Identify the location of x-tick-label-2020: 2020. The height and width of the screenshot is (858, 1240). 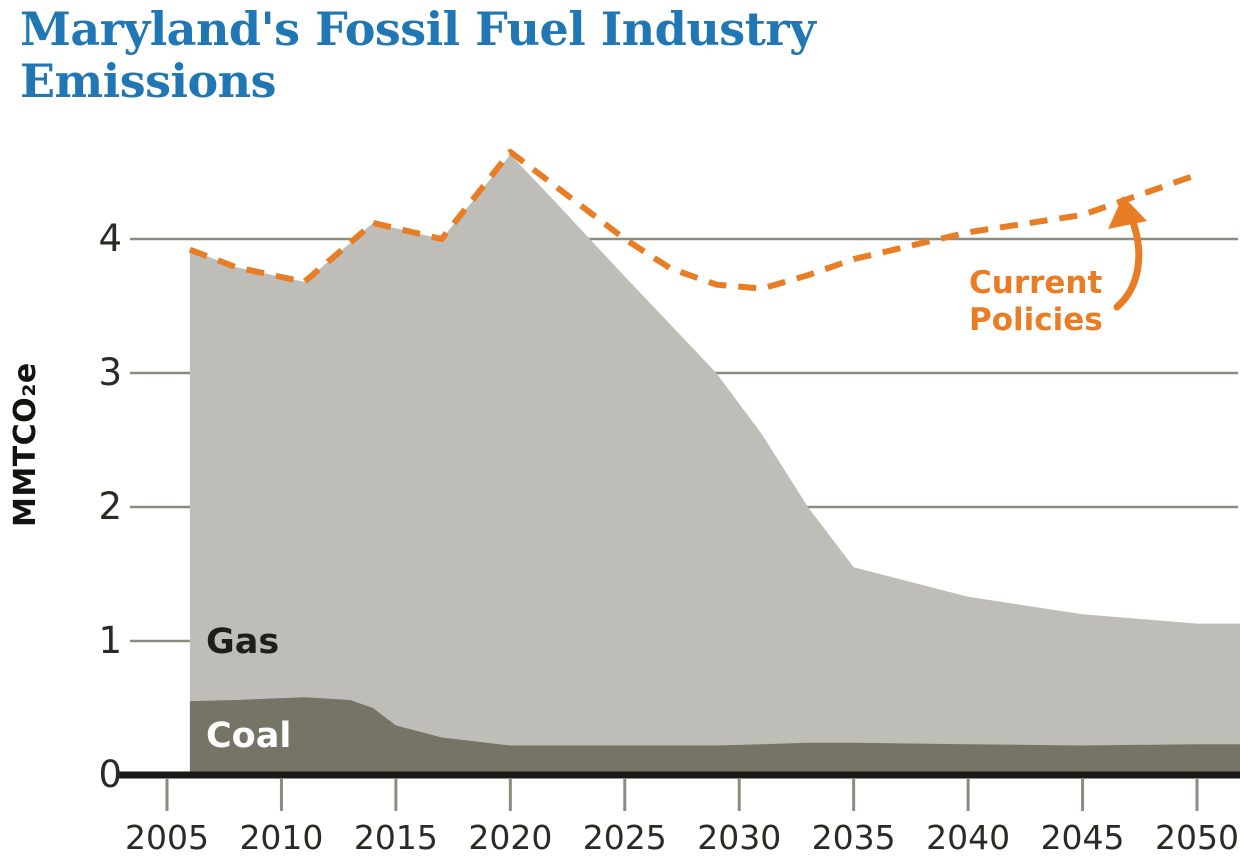
(510, 837).